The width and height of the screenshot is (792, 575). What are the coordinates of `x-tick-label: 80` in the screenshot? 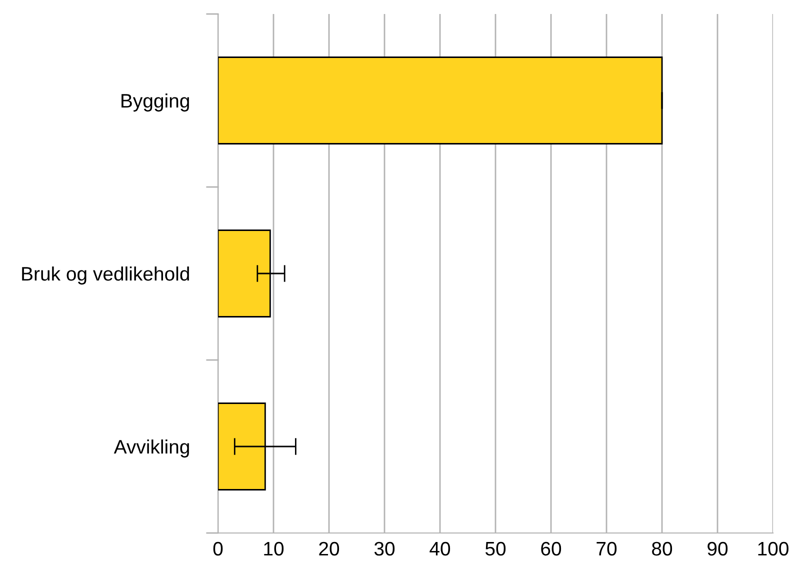 It's located at (662, 549).